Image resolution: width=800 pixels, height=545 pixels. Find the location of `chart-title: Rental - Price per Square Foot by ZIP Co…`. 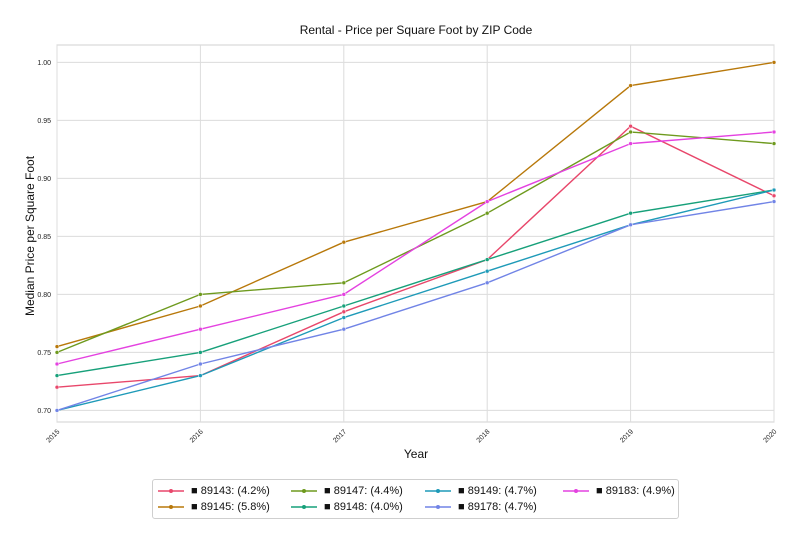

chart-title: Rental - Price per Square Foot by ZIP Co… is located at coordinates (416, 30).